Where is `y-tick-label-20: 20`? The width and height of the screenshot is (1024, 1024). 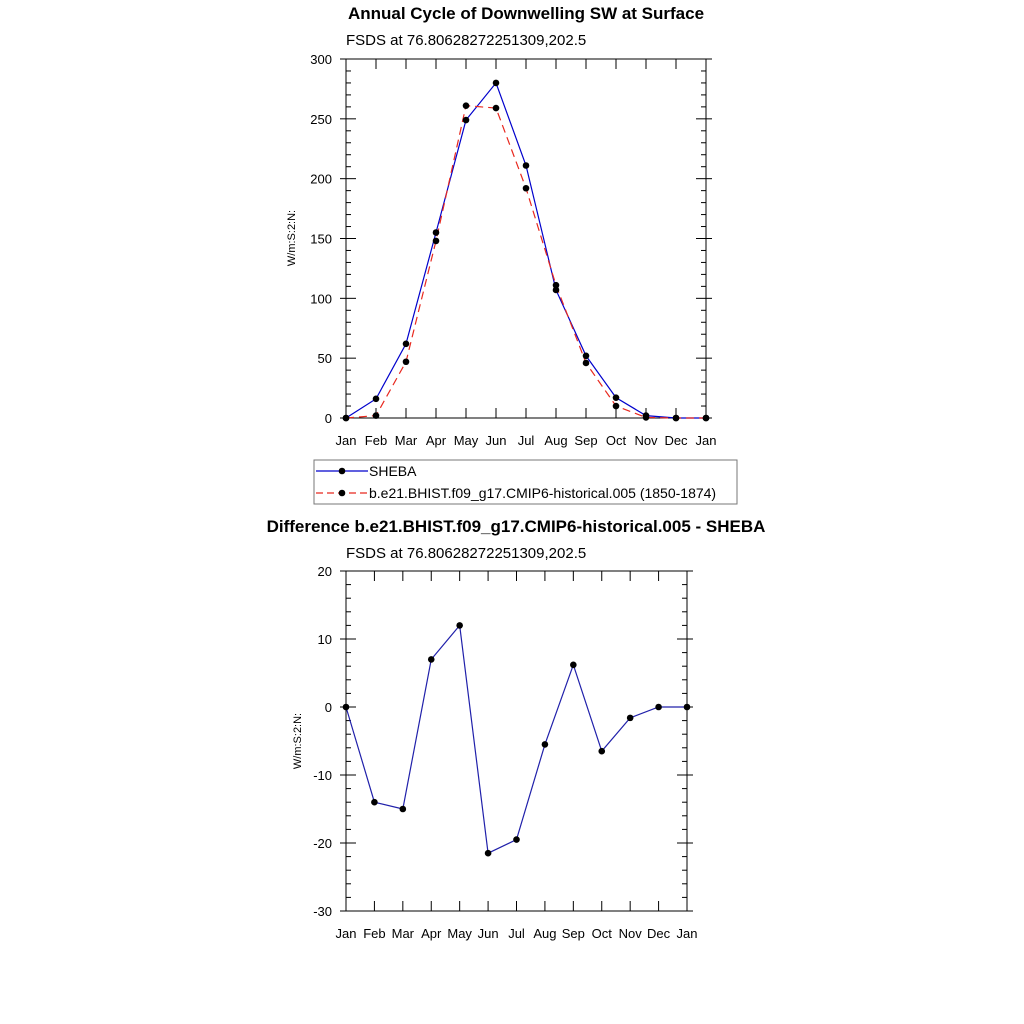 y-tick-label-20: 20 is located at coordinates (325, 571).